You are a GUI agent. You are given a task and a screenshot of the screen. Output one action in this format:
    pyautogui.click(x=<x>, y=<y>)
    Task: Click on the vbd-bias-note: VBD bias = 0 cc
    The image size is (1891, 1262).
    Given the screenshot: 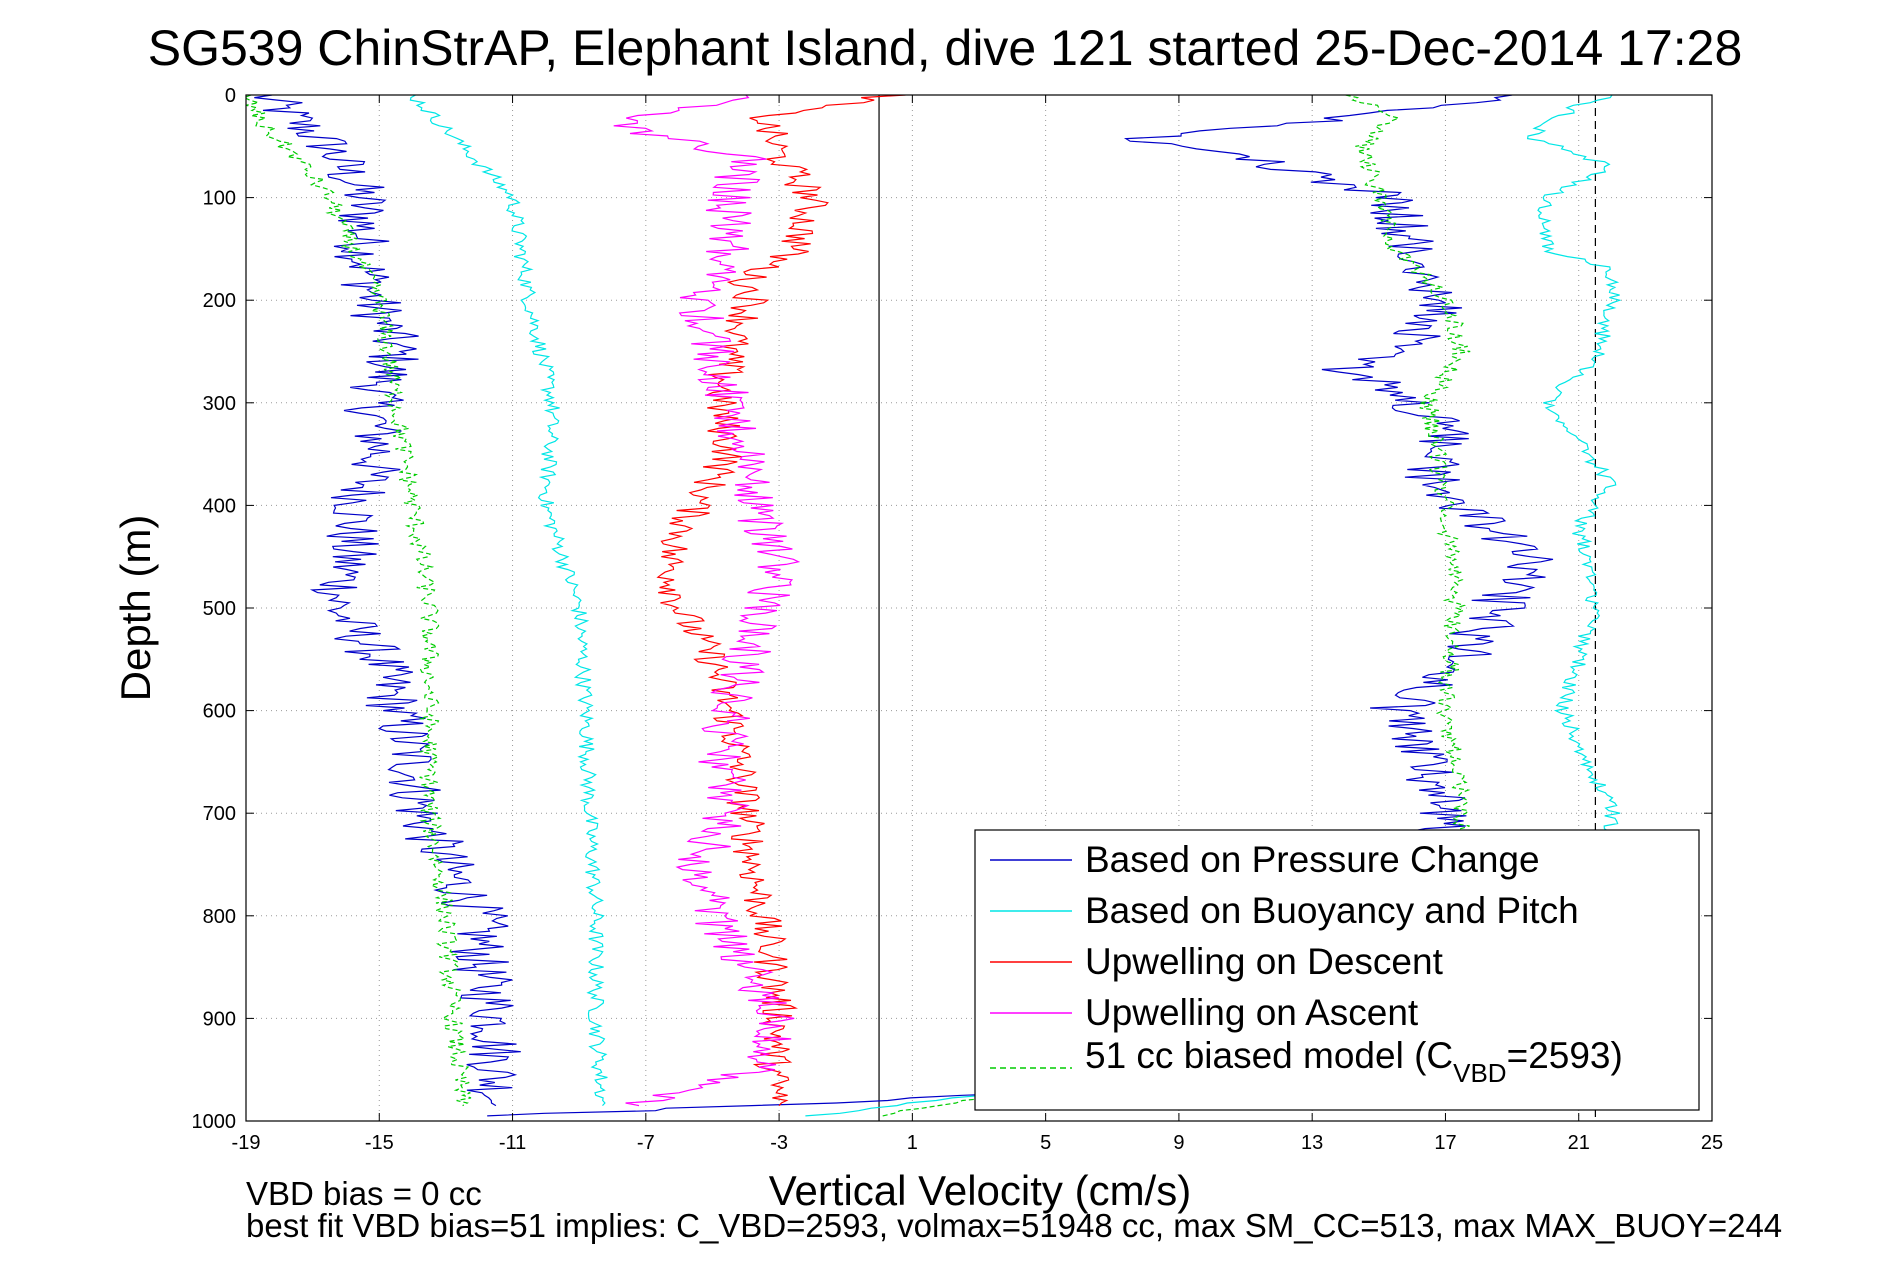 What is the action you would take?
    pyautogui.click(x=364, y=1193)
    